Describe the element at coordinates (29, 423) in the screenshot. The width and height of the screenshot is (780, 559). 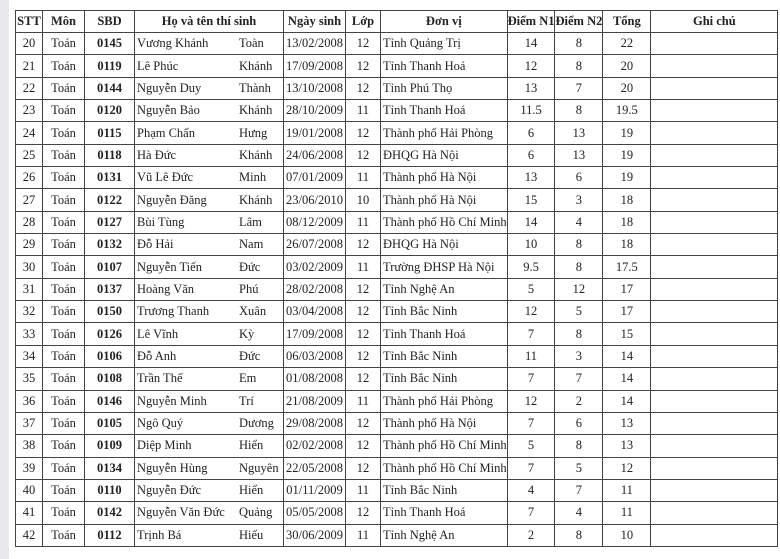
I see `cell-stt: 37` at that location.